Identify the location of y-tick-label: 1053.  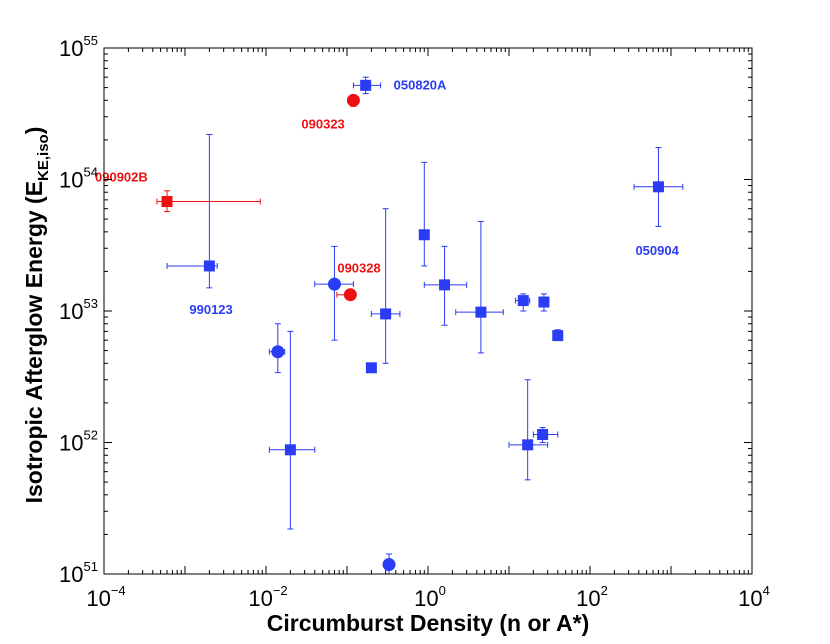
(78, 310).